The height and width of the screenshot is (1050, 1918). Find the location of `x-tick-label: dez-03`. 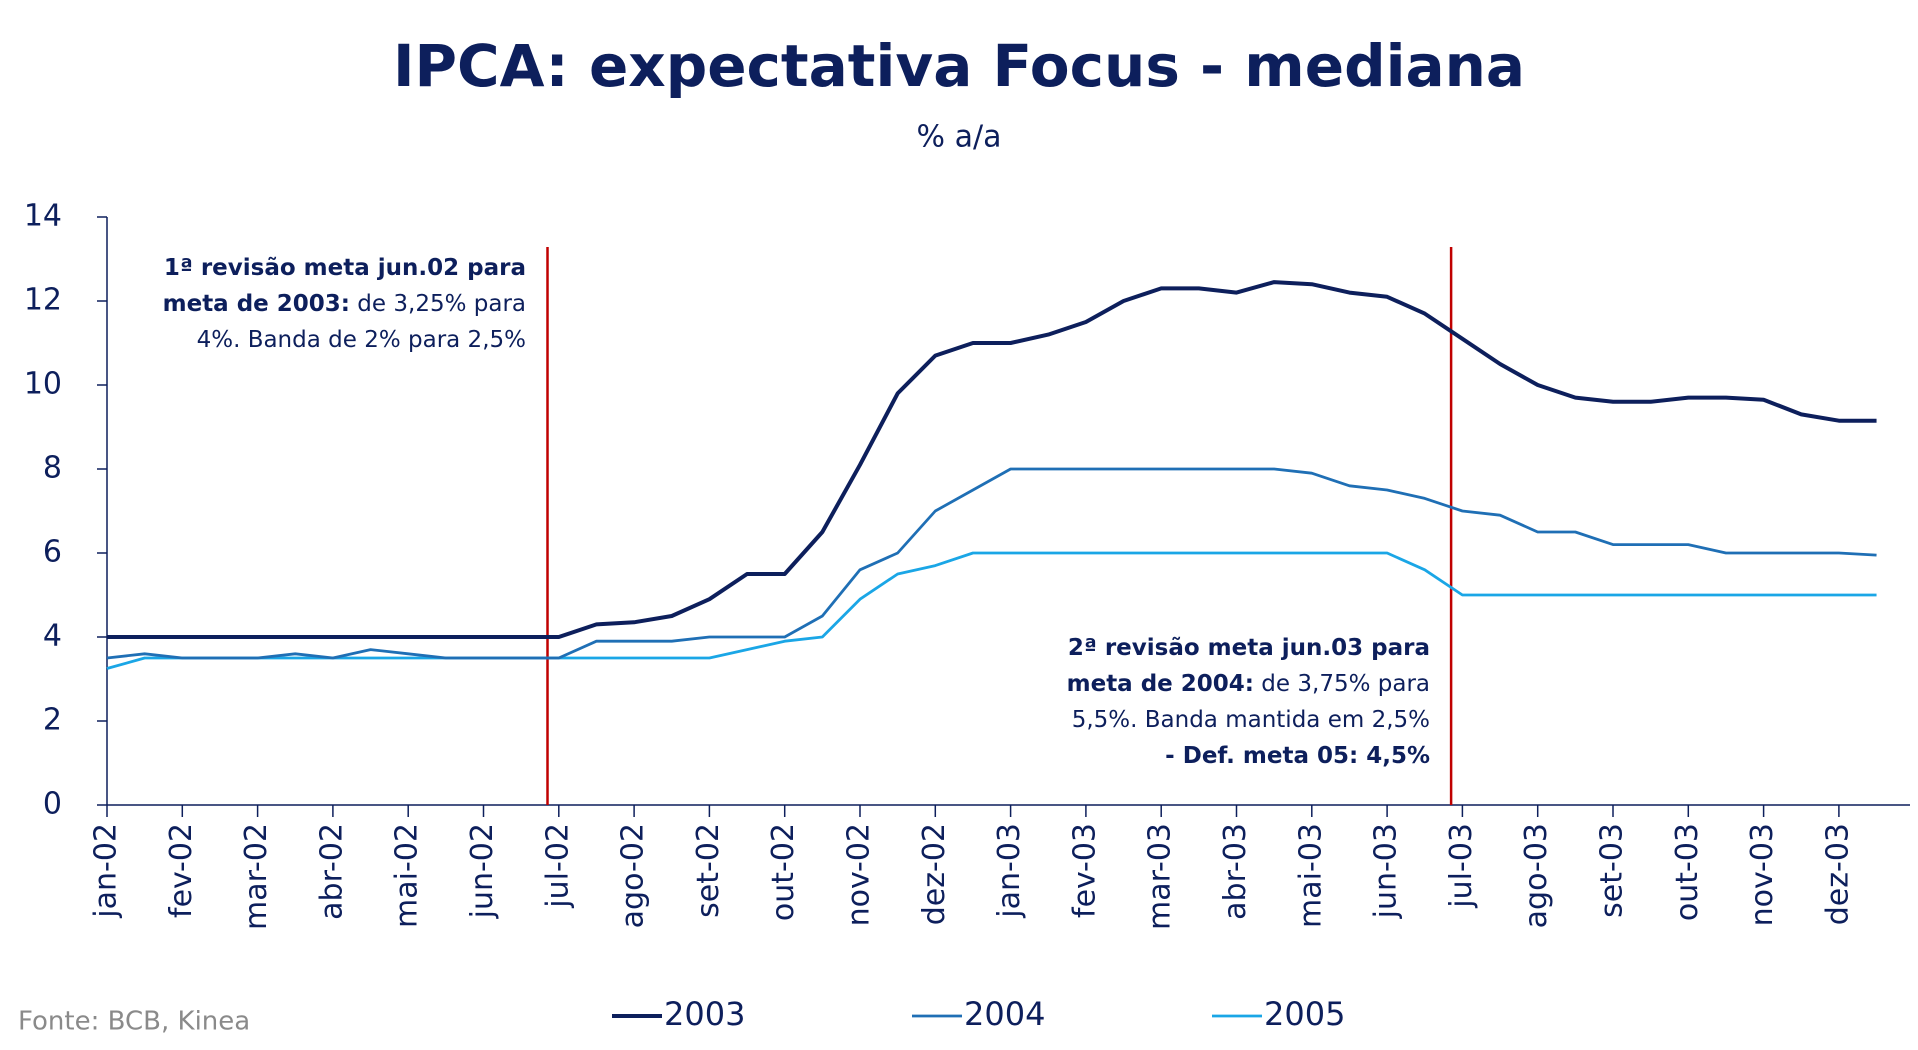

x-tick-label: dez-03 is located at coordinates (1837, 874).